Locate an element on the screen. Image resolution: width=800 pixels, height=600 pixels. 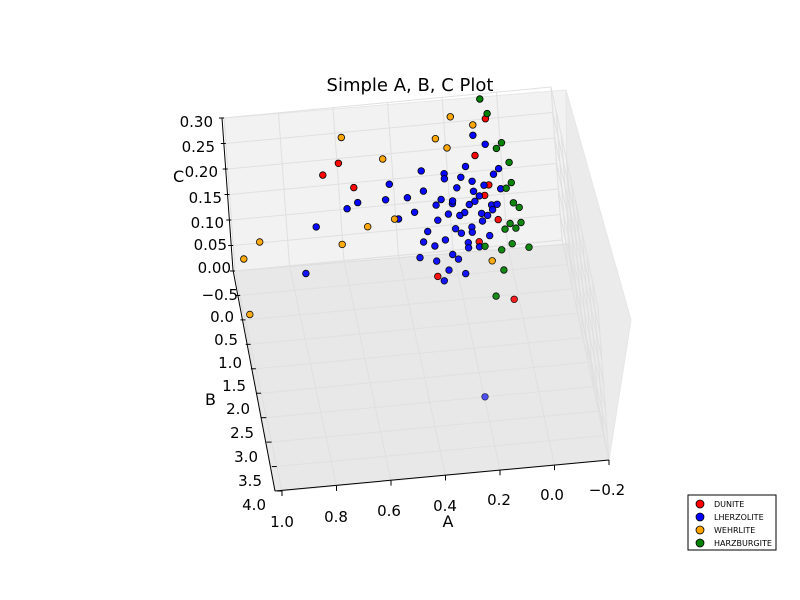
c-tick-label: 0.15 is located at coordinates (205, 198).